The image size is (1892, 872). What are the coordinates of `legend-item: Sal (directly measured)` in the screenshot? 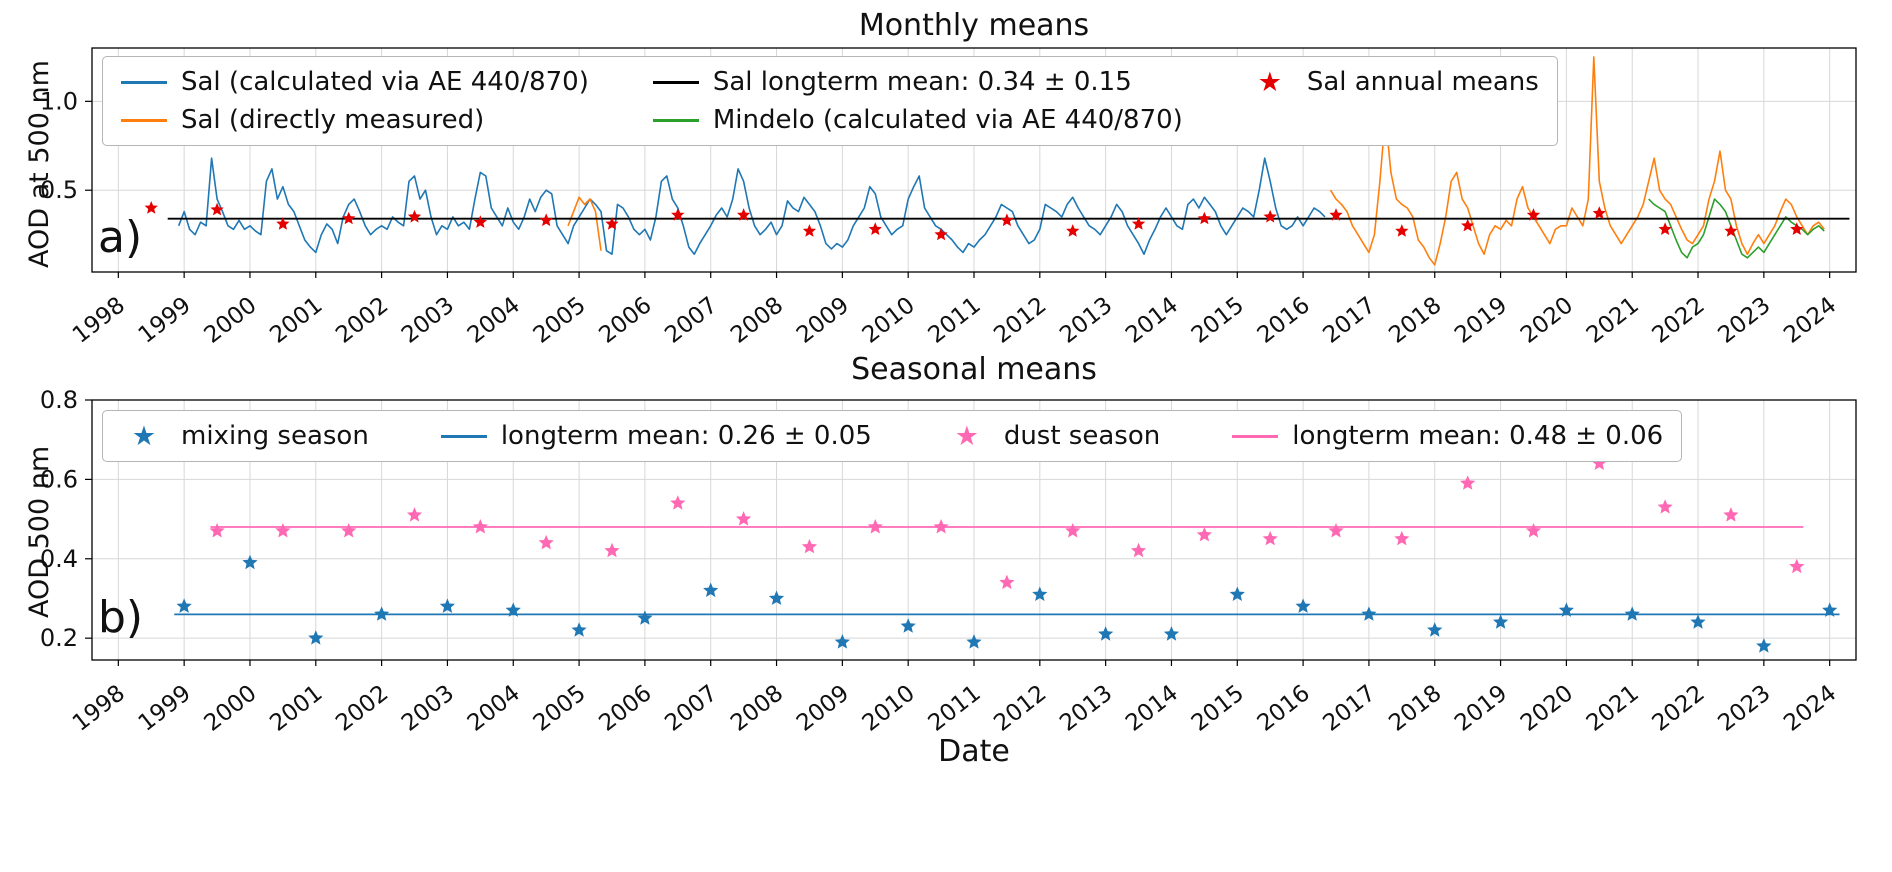 It's located at (355, 120).